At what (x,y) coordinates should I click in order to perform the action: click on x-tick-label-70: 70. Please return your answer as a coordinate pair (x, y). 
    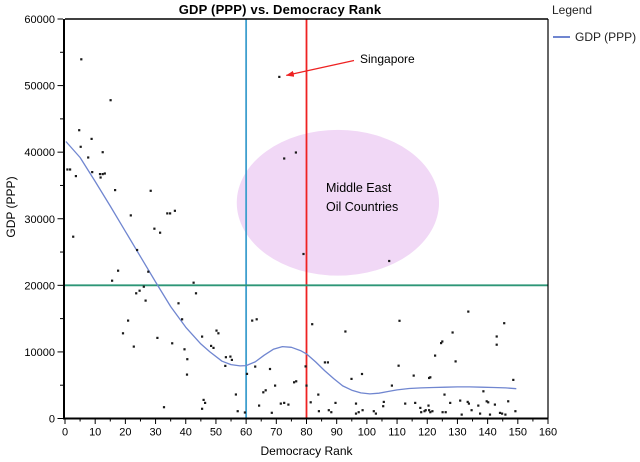
    Looking at the image, I should click on (276, 433).